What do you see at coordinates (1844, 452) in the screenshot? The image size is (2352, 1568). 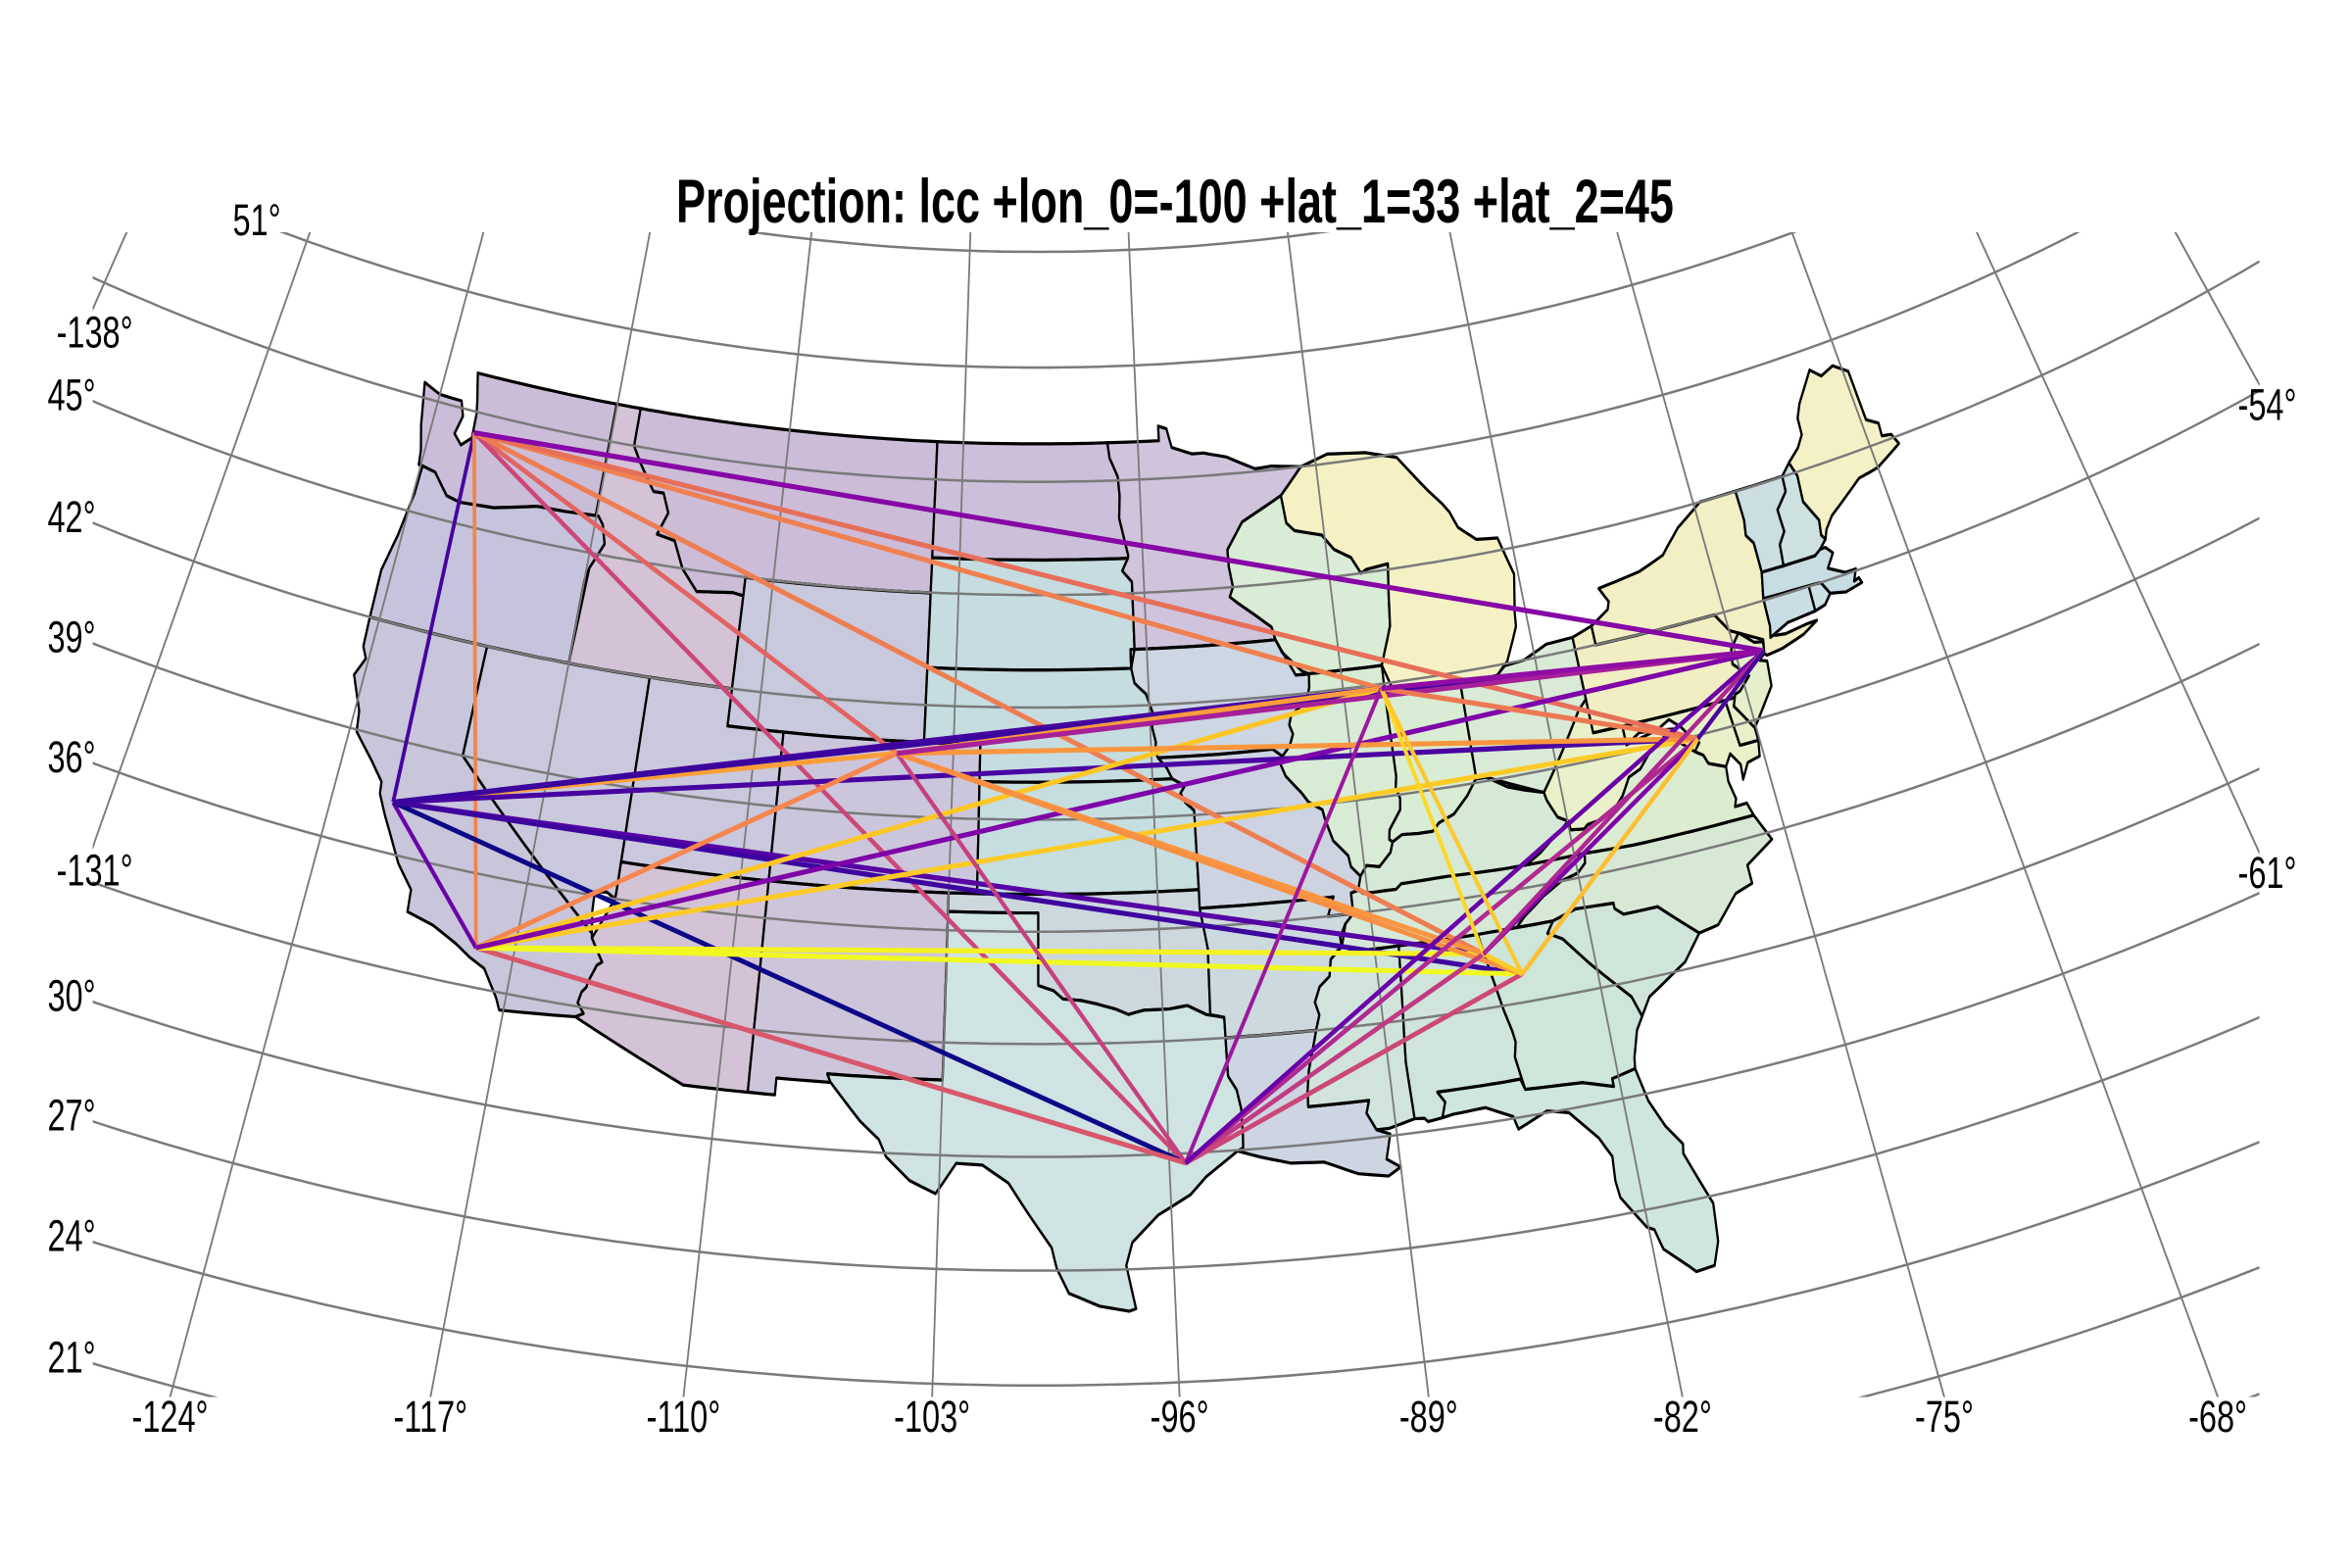 I see `state-ME` at bounding box center [1844, 452].